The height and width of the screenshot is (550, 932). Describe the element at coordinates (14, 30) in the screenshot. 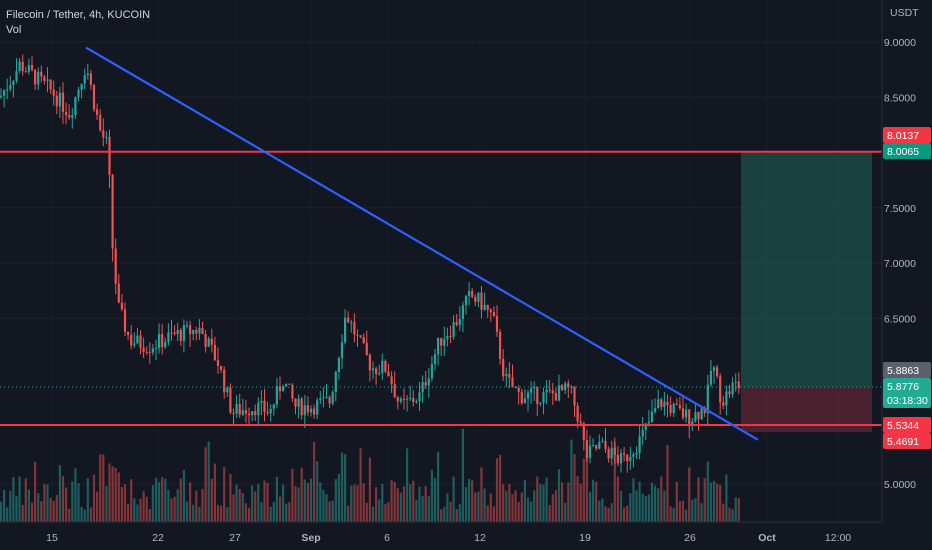

I see `volume-indicator-label: Vol` at that location.